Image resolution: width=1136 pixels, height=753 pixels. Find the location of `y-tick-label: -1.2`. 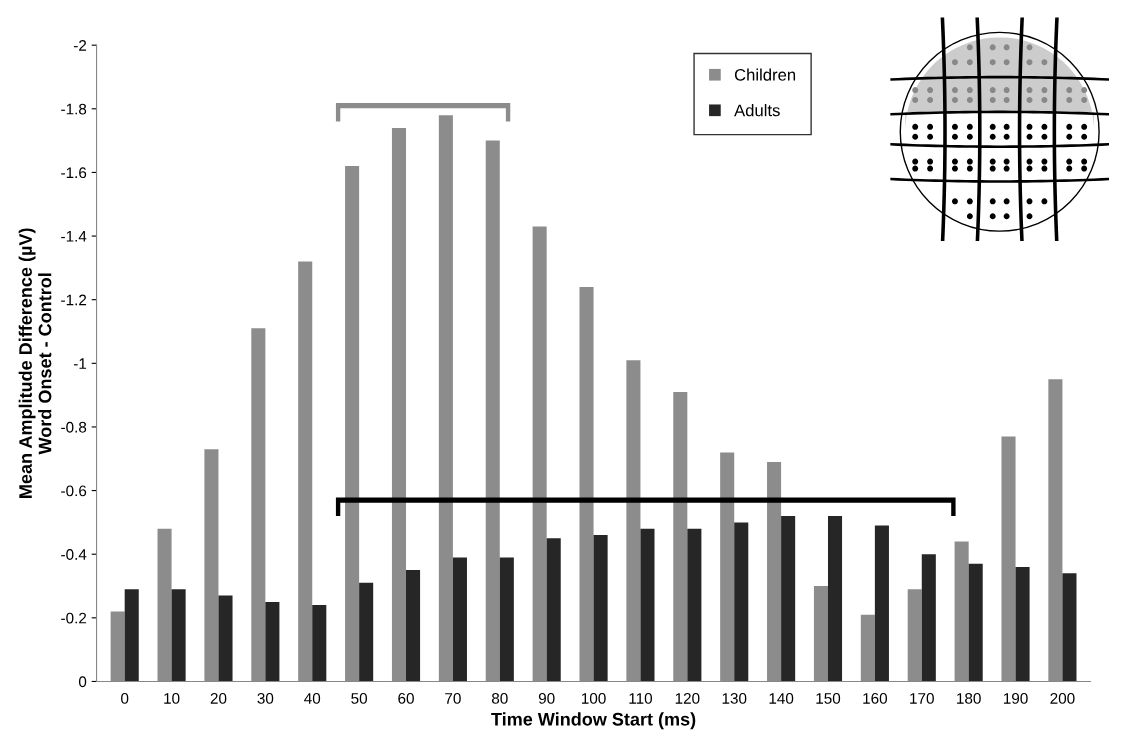

y-tick-label: -1.2 is located at coordinates (74, 300).